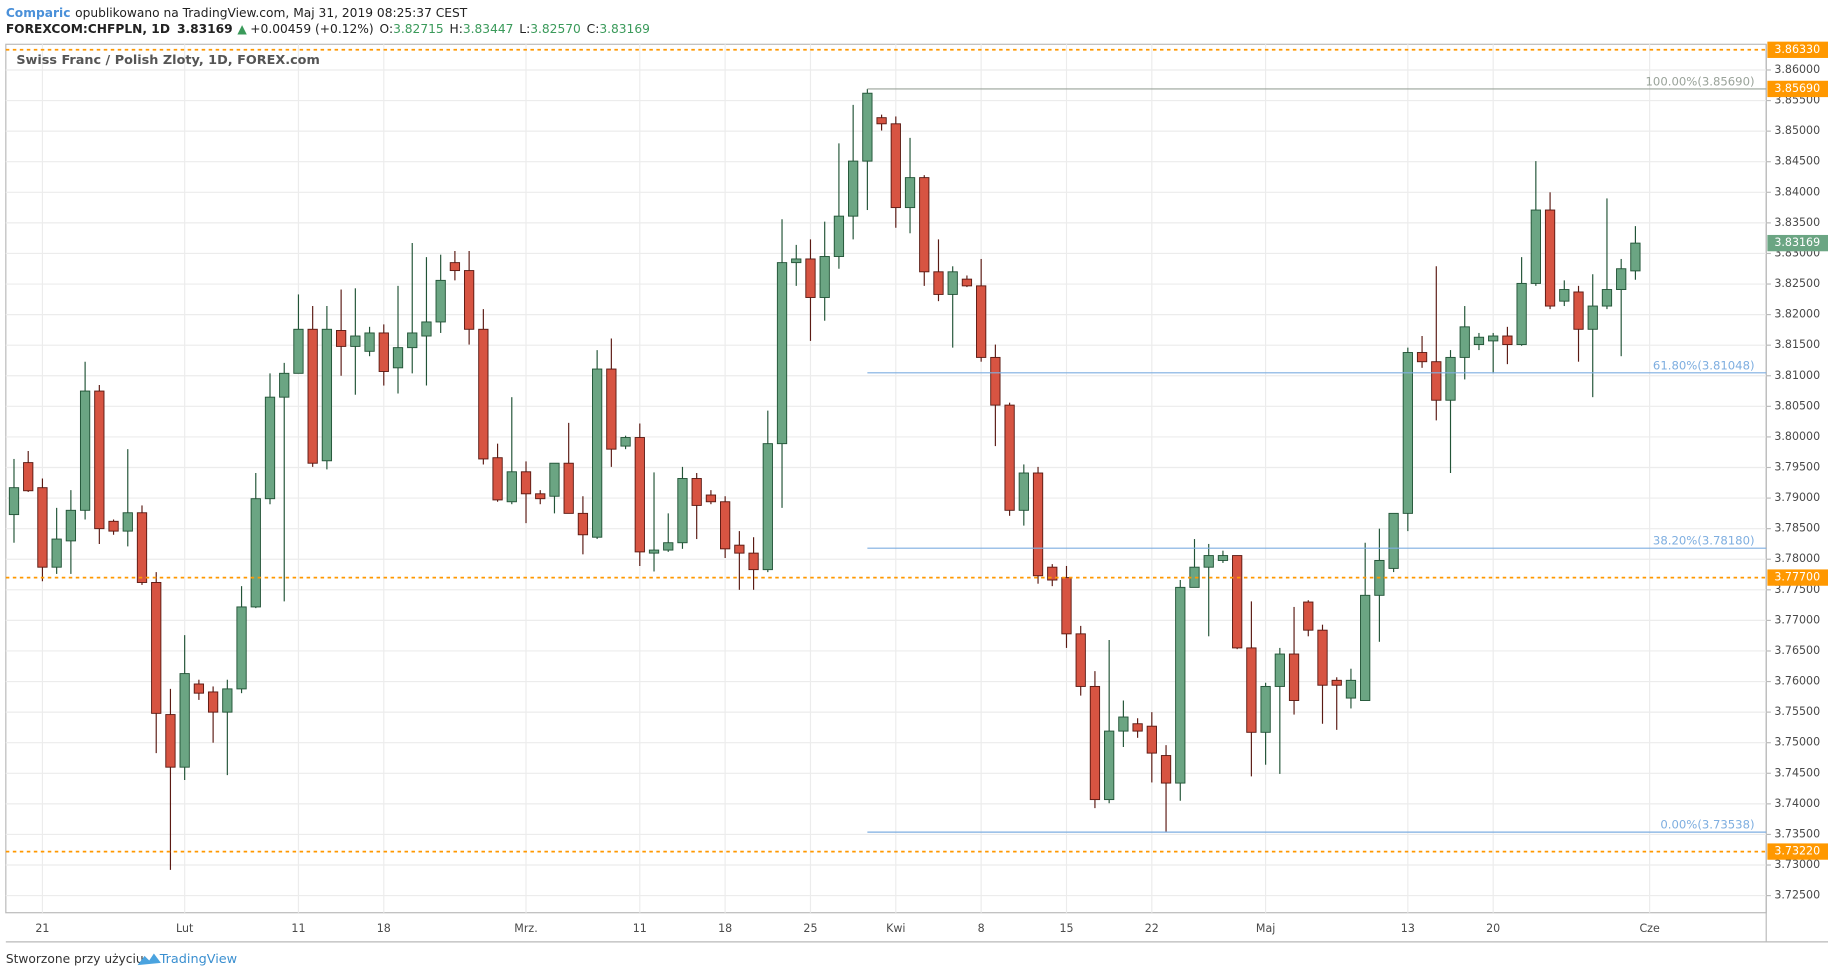  I want to click on ohlc-value: 3.82570, so click(555, 29).